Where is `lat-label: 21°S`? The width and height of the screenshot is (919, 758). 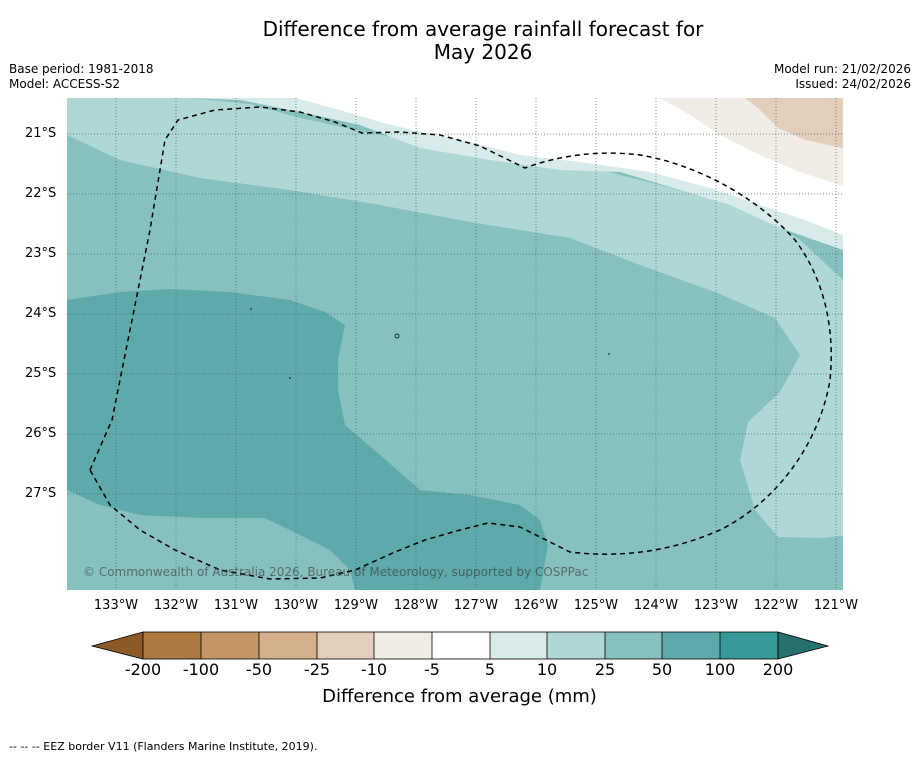
lat-label: 21°S is located at coordinates (41, 133).